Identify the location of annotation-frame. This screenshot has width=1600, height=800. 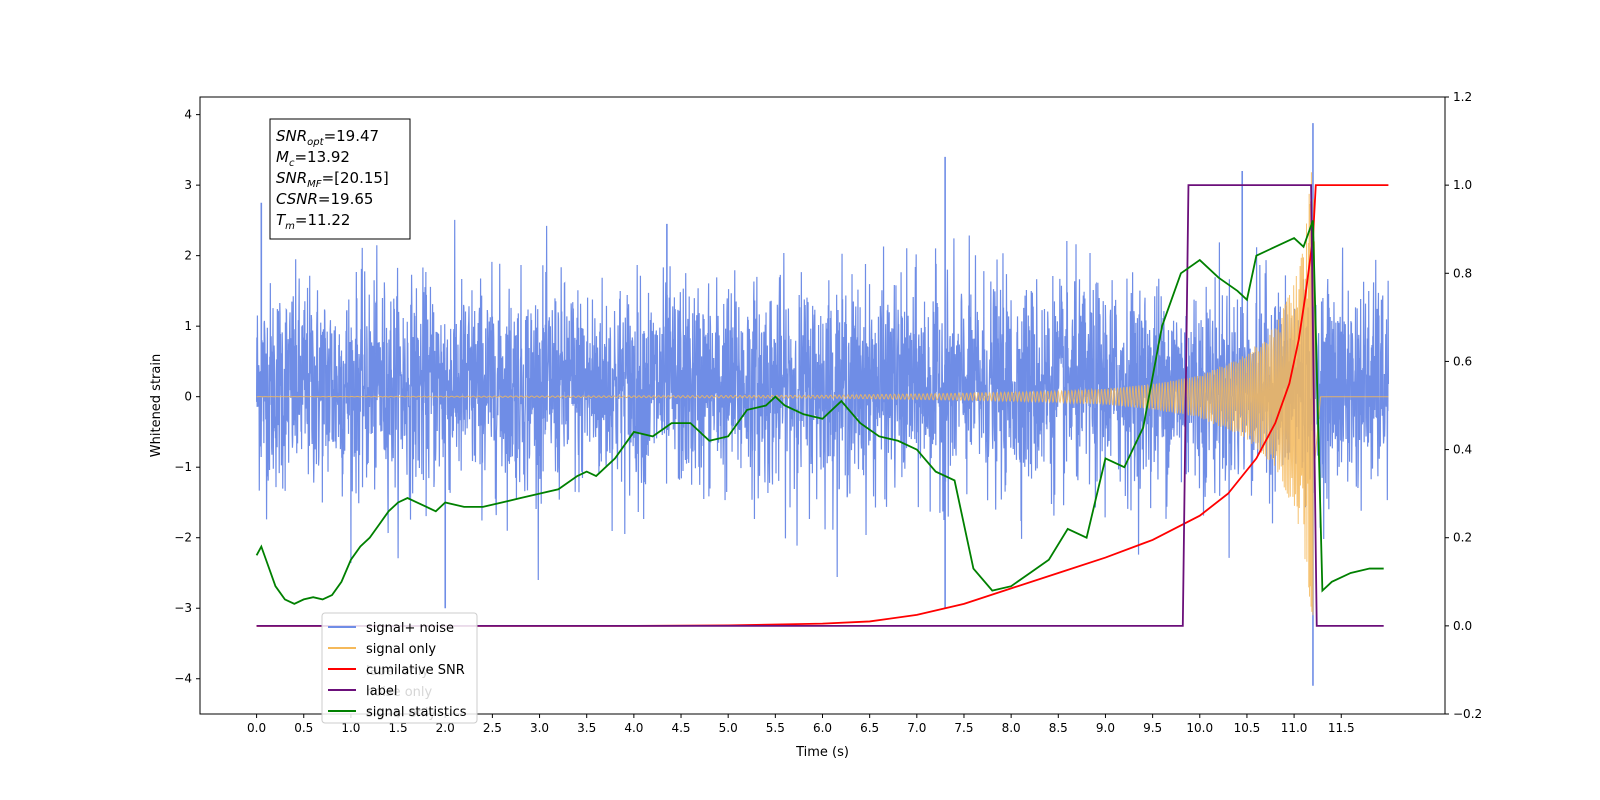
(340, 179).